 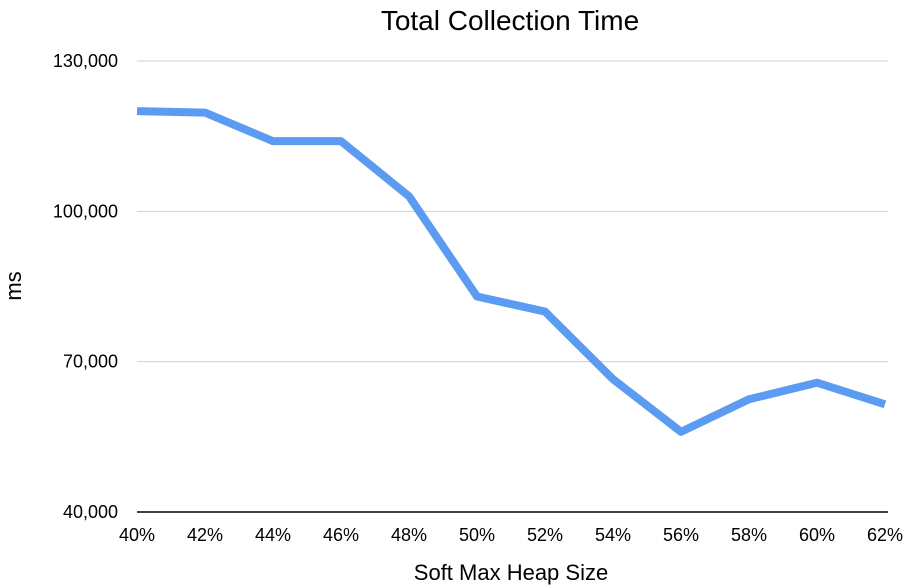 I want to click on x-tick-label: 62%, so click(x=885, y=535).